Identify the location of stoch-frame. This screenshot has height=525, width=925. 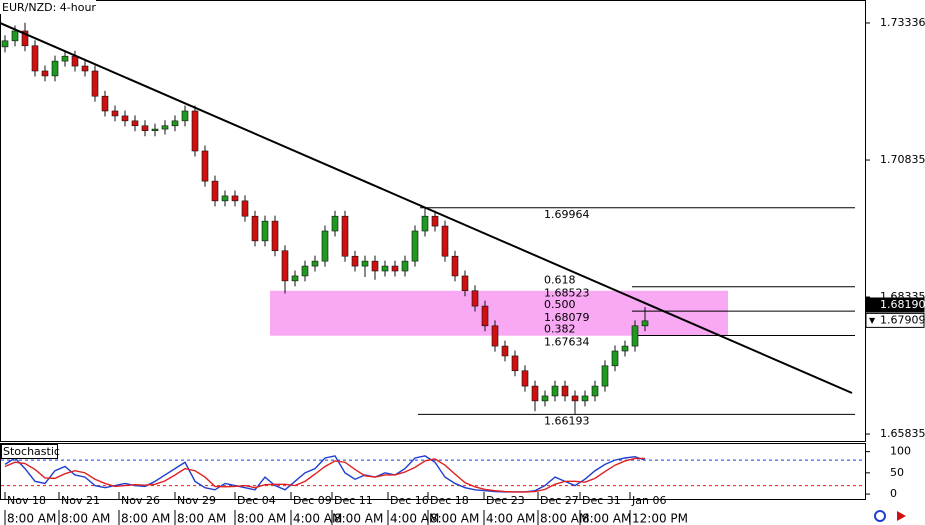
(433, 471).